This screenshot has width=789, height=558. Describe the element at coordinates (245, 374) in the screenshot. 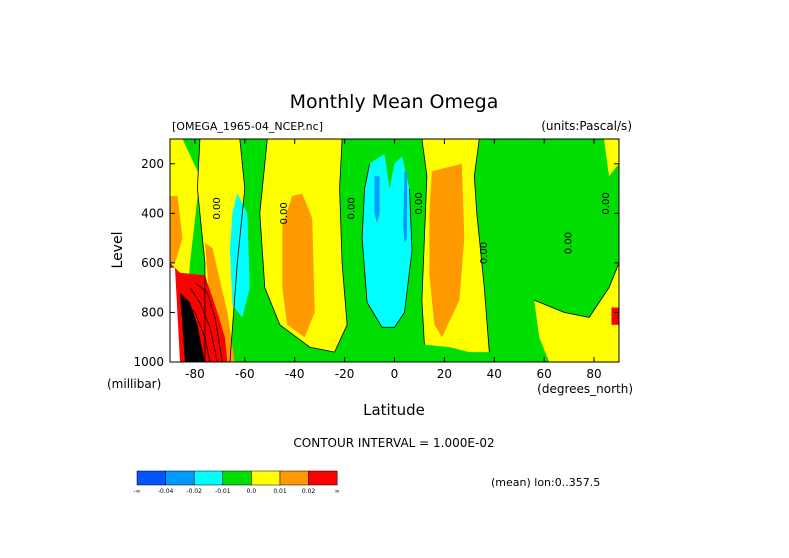

I see `x-tick-label: -60` at that location.